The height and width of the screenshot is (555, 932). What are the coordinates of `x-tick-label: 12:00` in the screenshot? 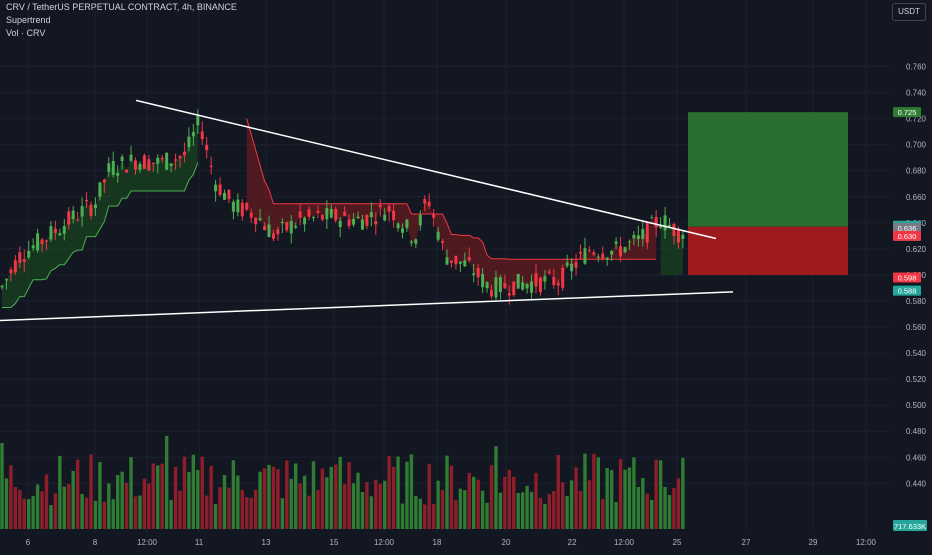 It's located at (384, 542).